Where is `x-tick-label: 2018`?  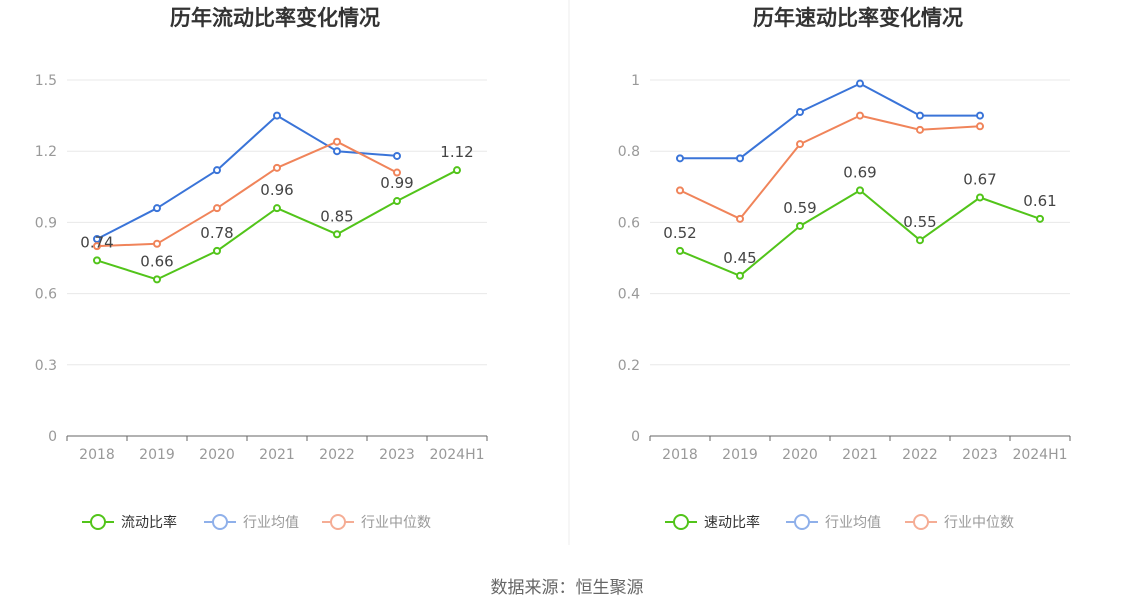 x-tick-label: 2018 is located at coordinates (680, 455).